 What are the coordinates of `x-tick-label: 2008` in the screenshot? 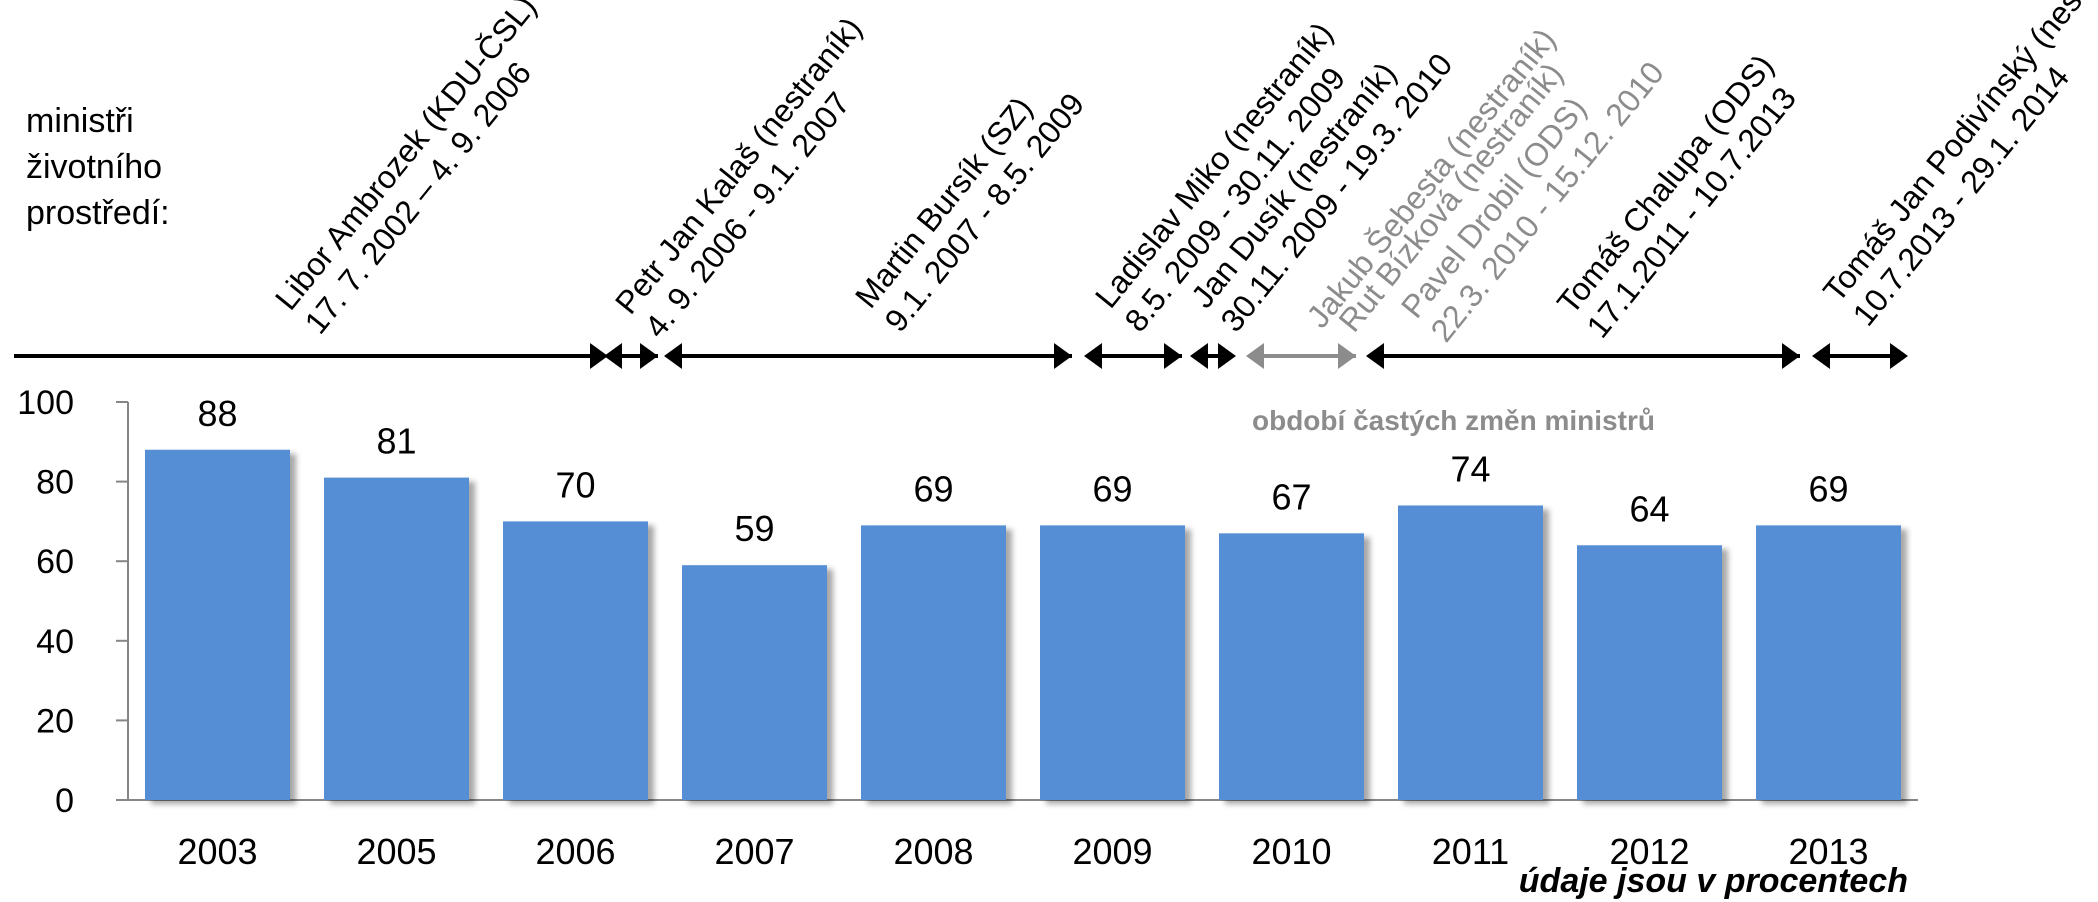 It's located at (933, 851).